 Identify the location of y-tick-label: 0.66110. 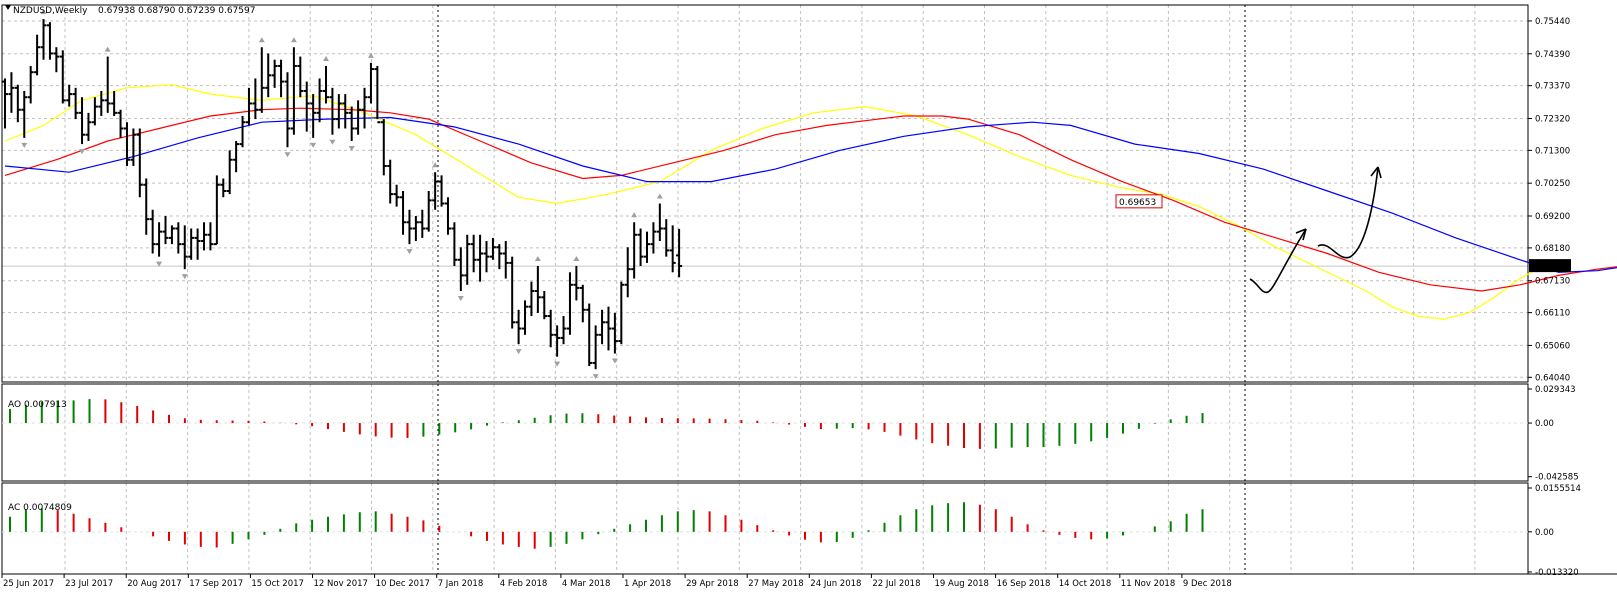
(1552, 314).